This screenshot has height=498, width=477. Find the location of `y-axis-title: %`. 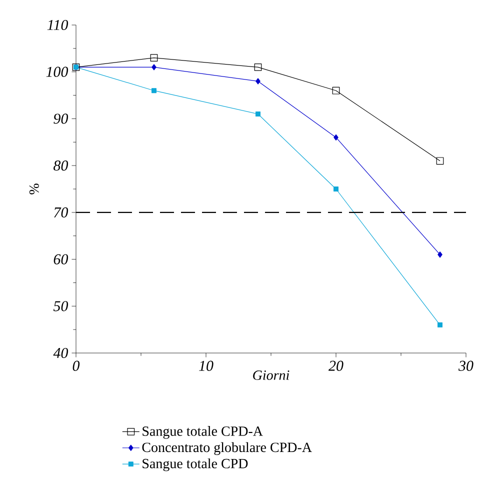

y-axis-title: % is located at coordinates (34, 189).